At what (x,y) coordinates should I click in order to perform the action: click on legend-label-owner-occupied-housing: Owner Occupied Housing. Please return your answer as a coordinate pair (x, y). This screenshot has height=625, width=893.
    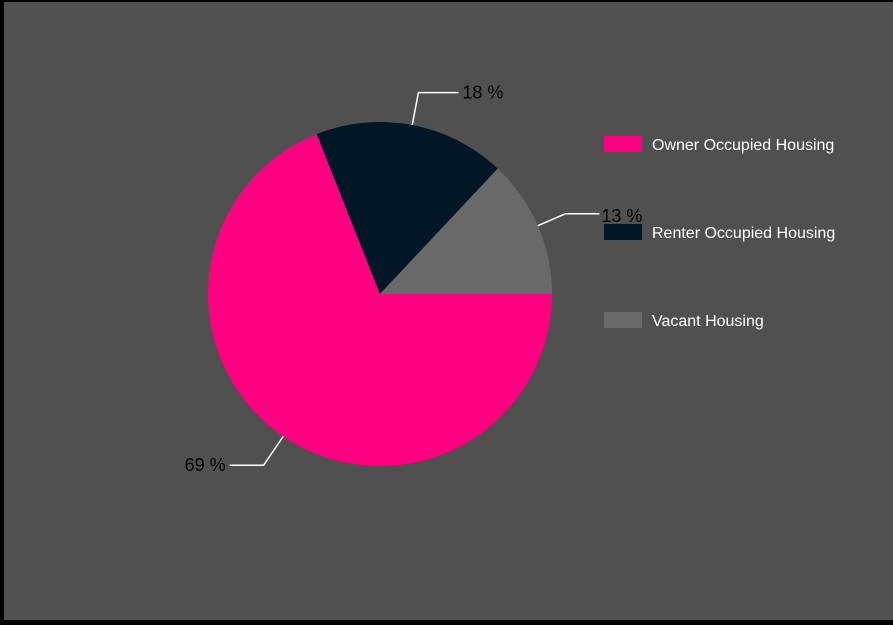
    Looking at the image, I should click on (743, 145).